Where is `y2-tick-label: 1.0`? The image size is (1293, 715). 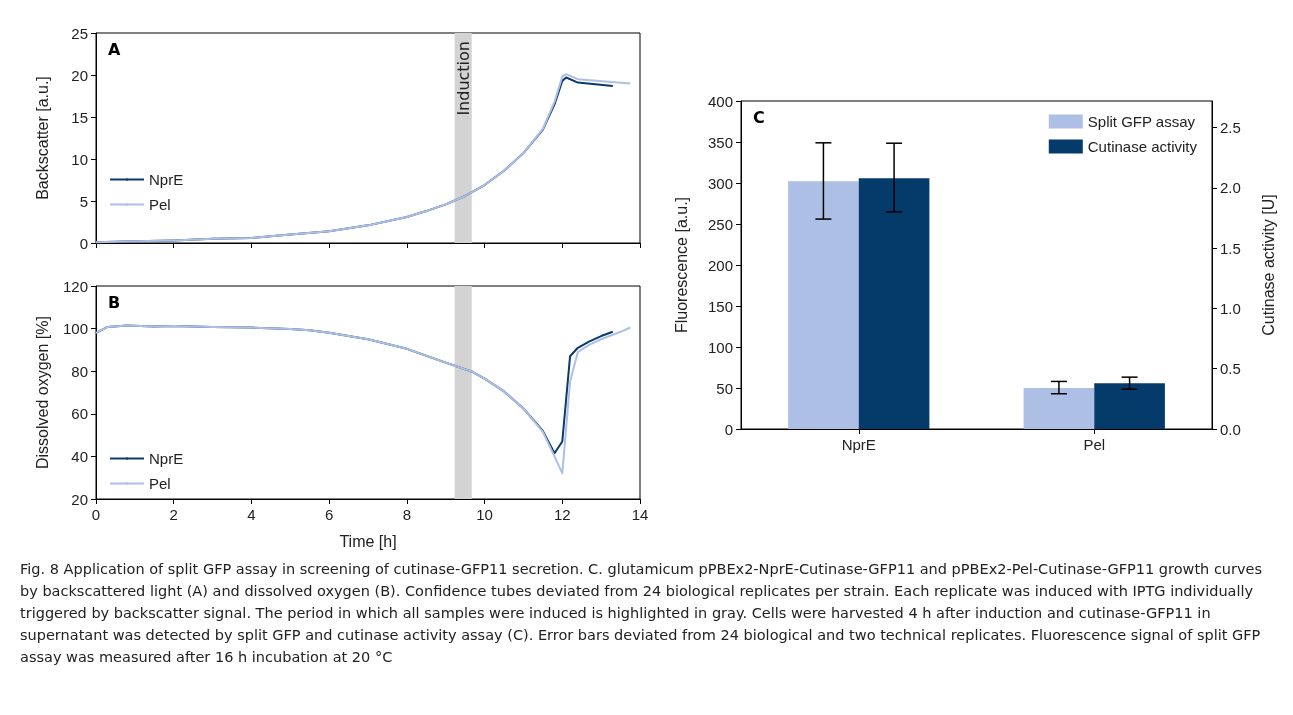 y2-tick-label: 1.0 is located at coordinates (1230, 308).